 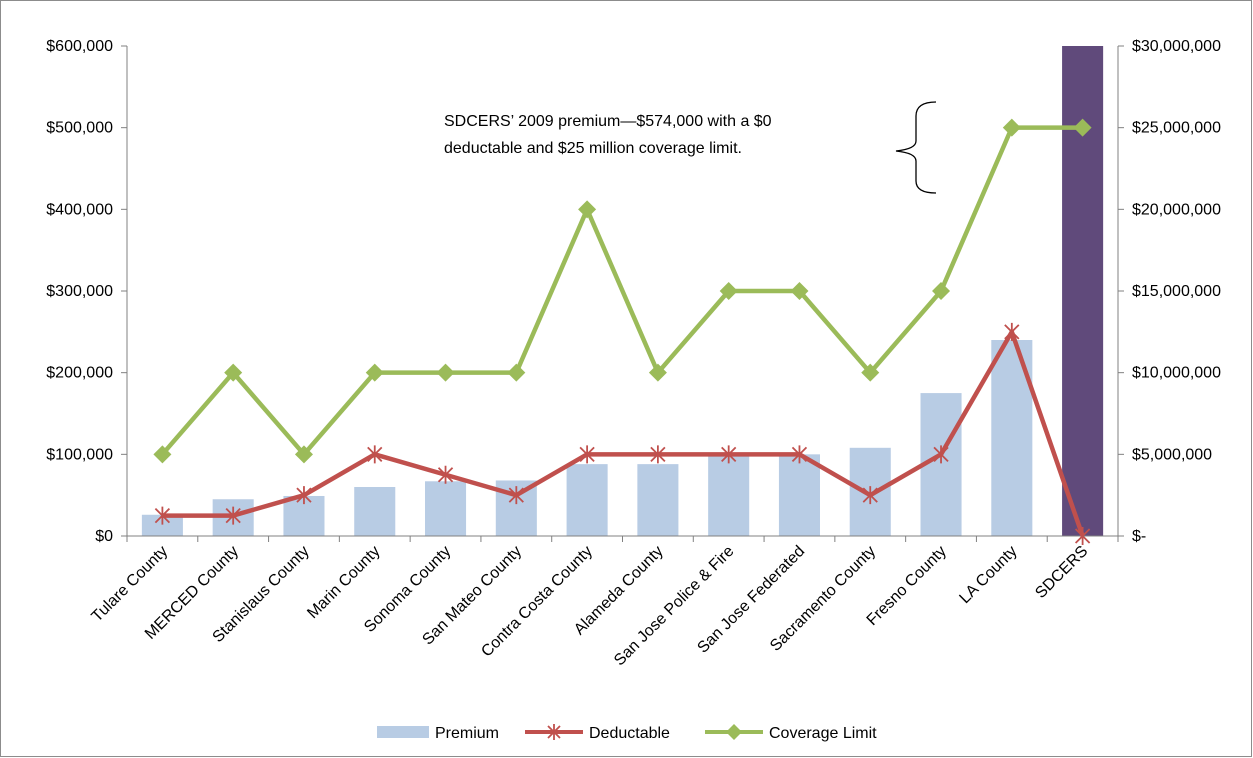 I want to click on right-tick-label-4: $15,000,000, so click(x=1176, y=291).